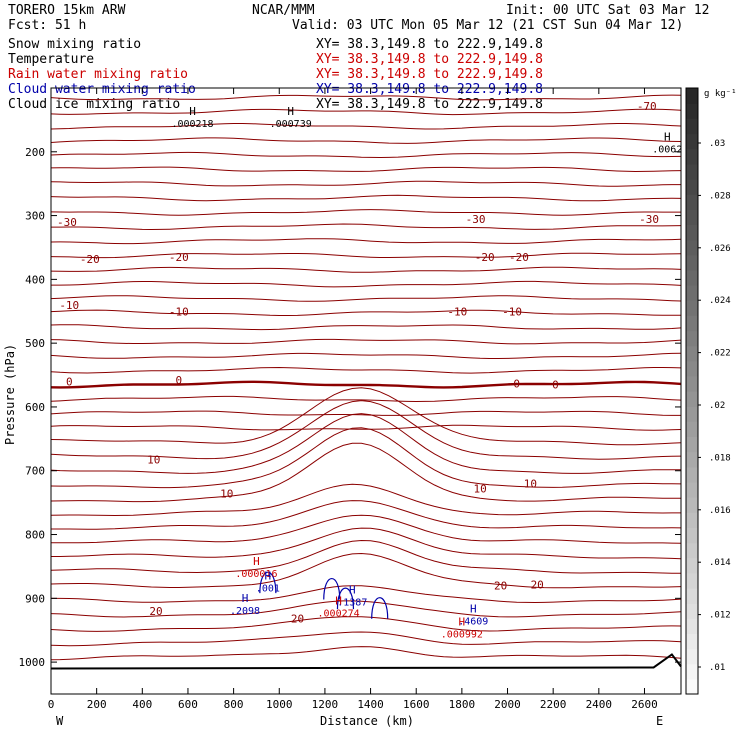  I want to click on extremum-value: .2098, so click(245, 611).